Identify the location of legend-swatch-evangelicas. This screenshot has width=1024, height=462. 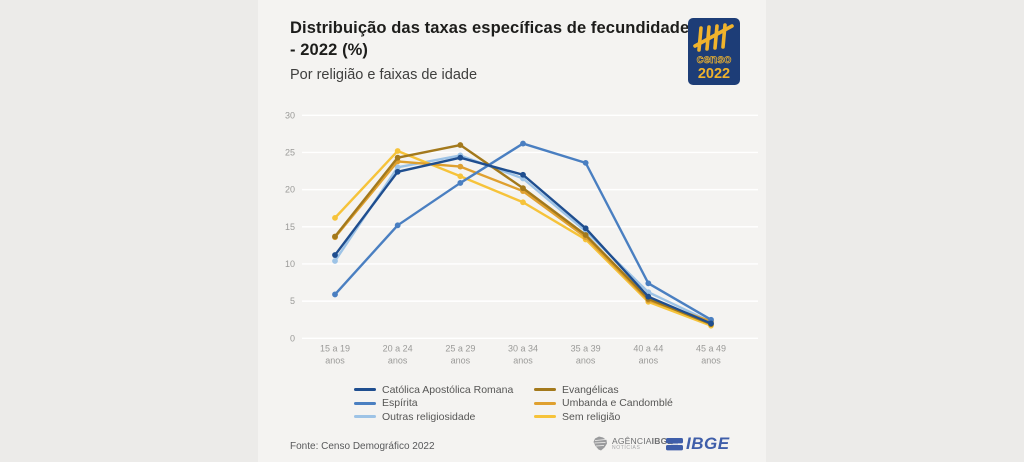
(545, 390).